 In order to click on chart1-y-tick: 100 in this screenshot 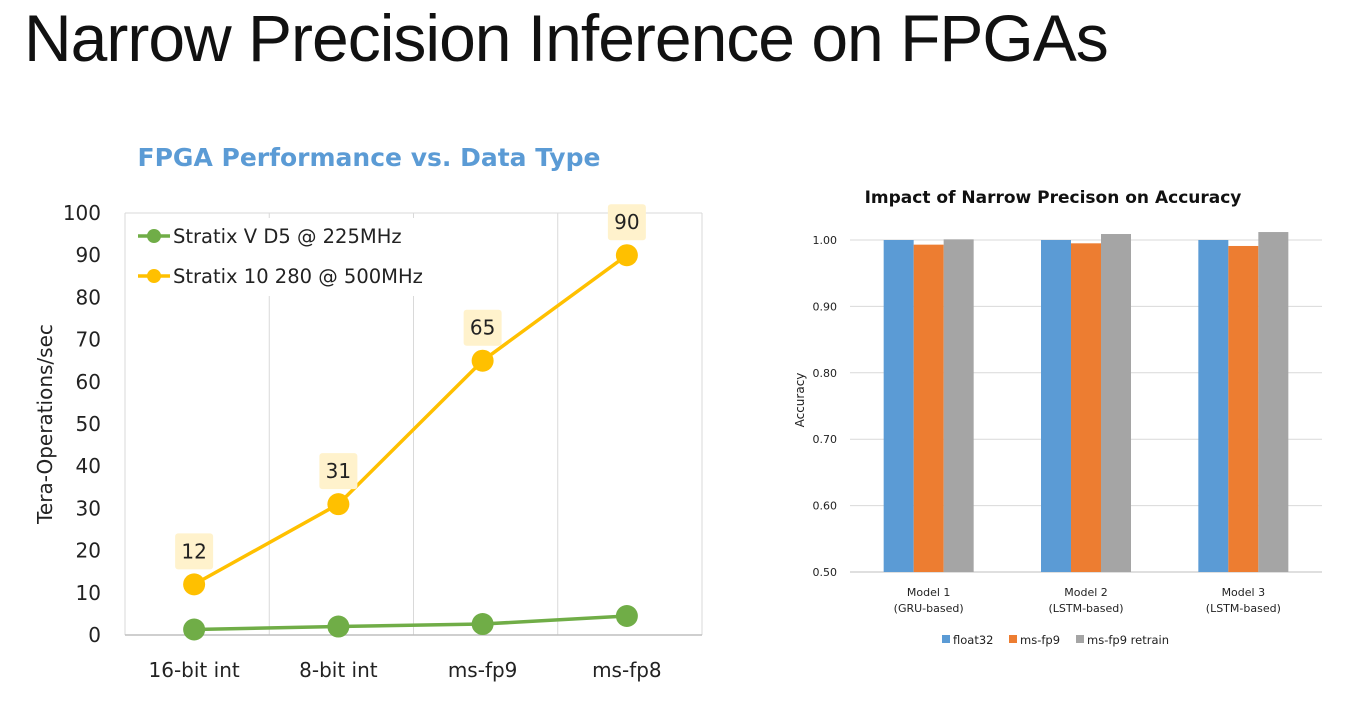, I will do `click(82, 213)`.